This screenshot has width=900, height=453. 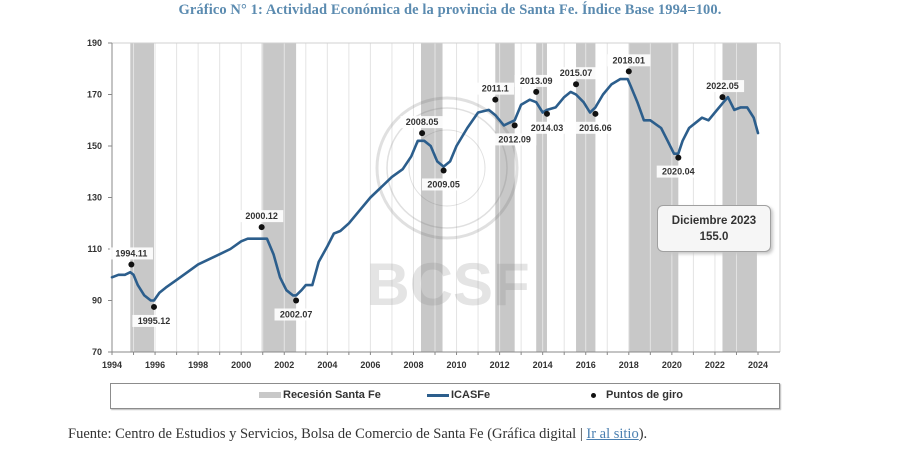 What do you see at coordinates (471, 395) in the screenshot?
I see `legend-series-label: ICASFe` at bounding box center [471, 395].